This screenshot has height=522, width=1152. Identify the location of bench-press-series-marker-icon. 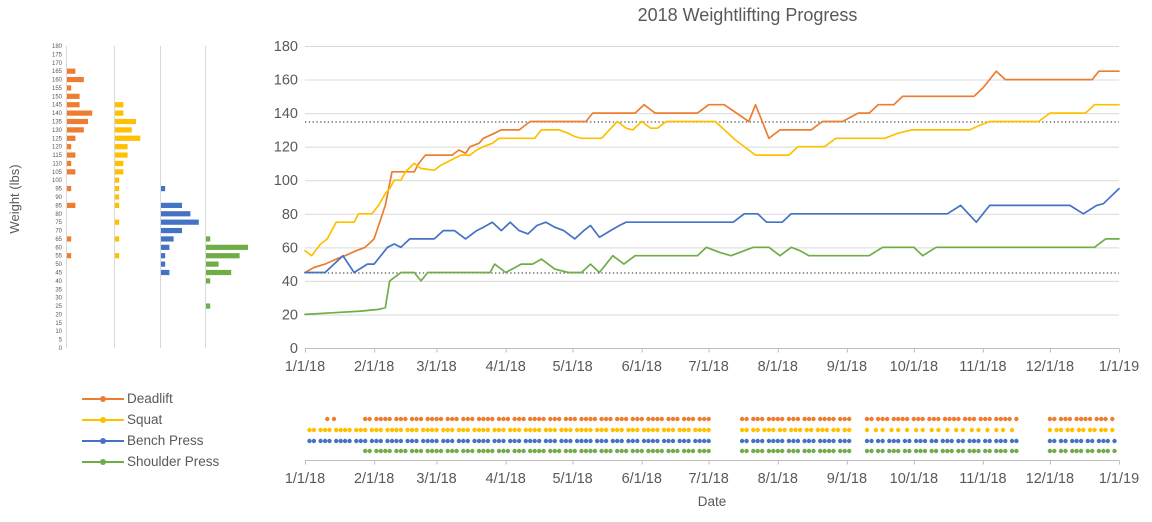
(103, 441).